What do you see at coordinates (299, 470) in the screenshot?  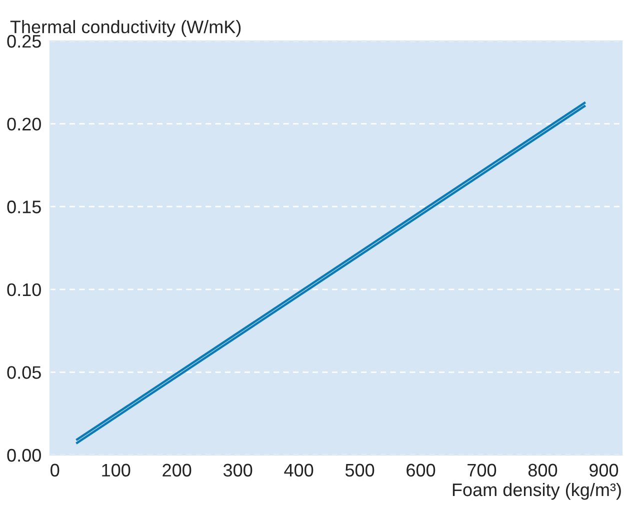 I see `x-tick-label: 400` at bounding box center [299, 470].